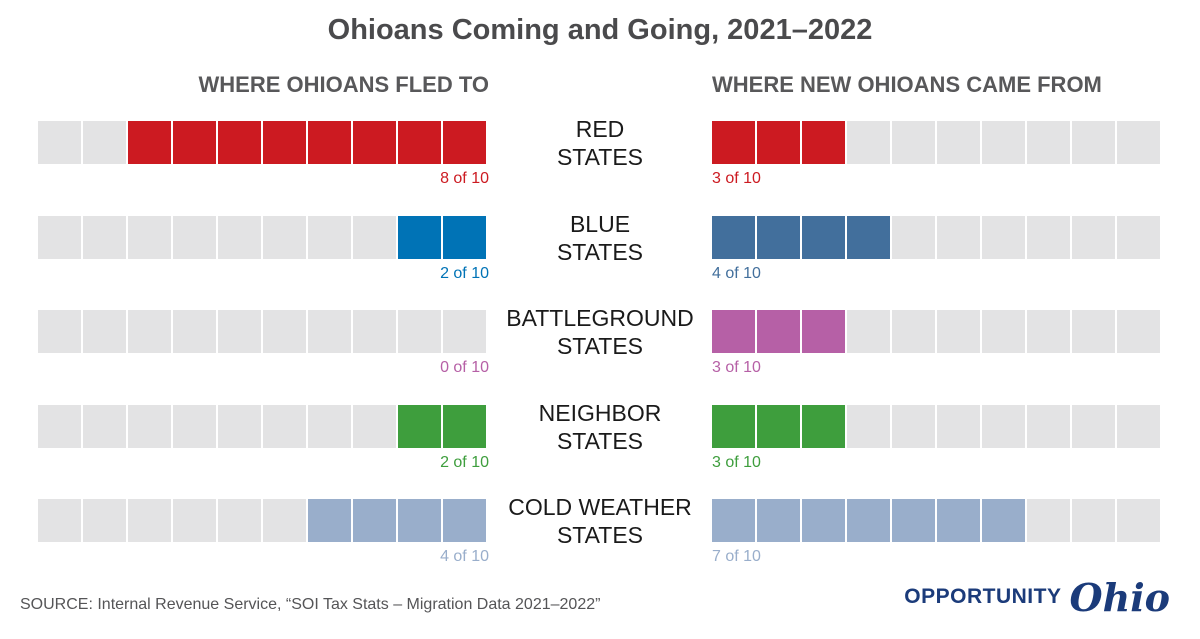 Image resolution: width=1200 pixels, height=639 pixels. Describe the element at coordinates (464, 273) in the screenshot. I see `left-value-label-blue-states: 2 of 10` at that location.